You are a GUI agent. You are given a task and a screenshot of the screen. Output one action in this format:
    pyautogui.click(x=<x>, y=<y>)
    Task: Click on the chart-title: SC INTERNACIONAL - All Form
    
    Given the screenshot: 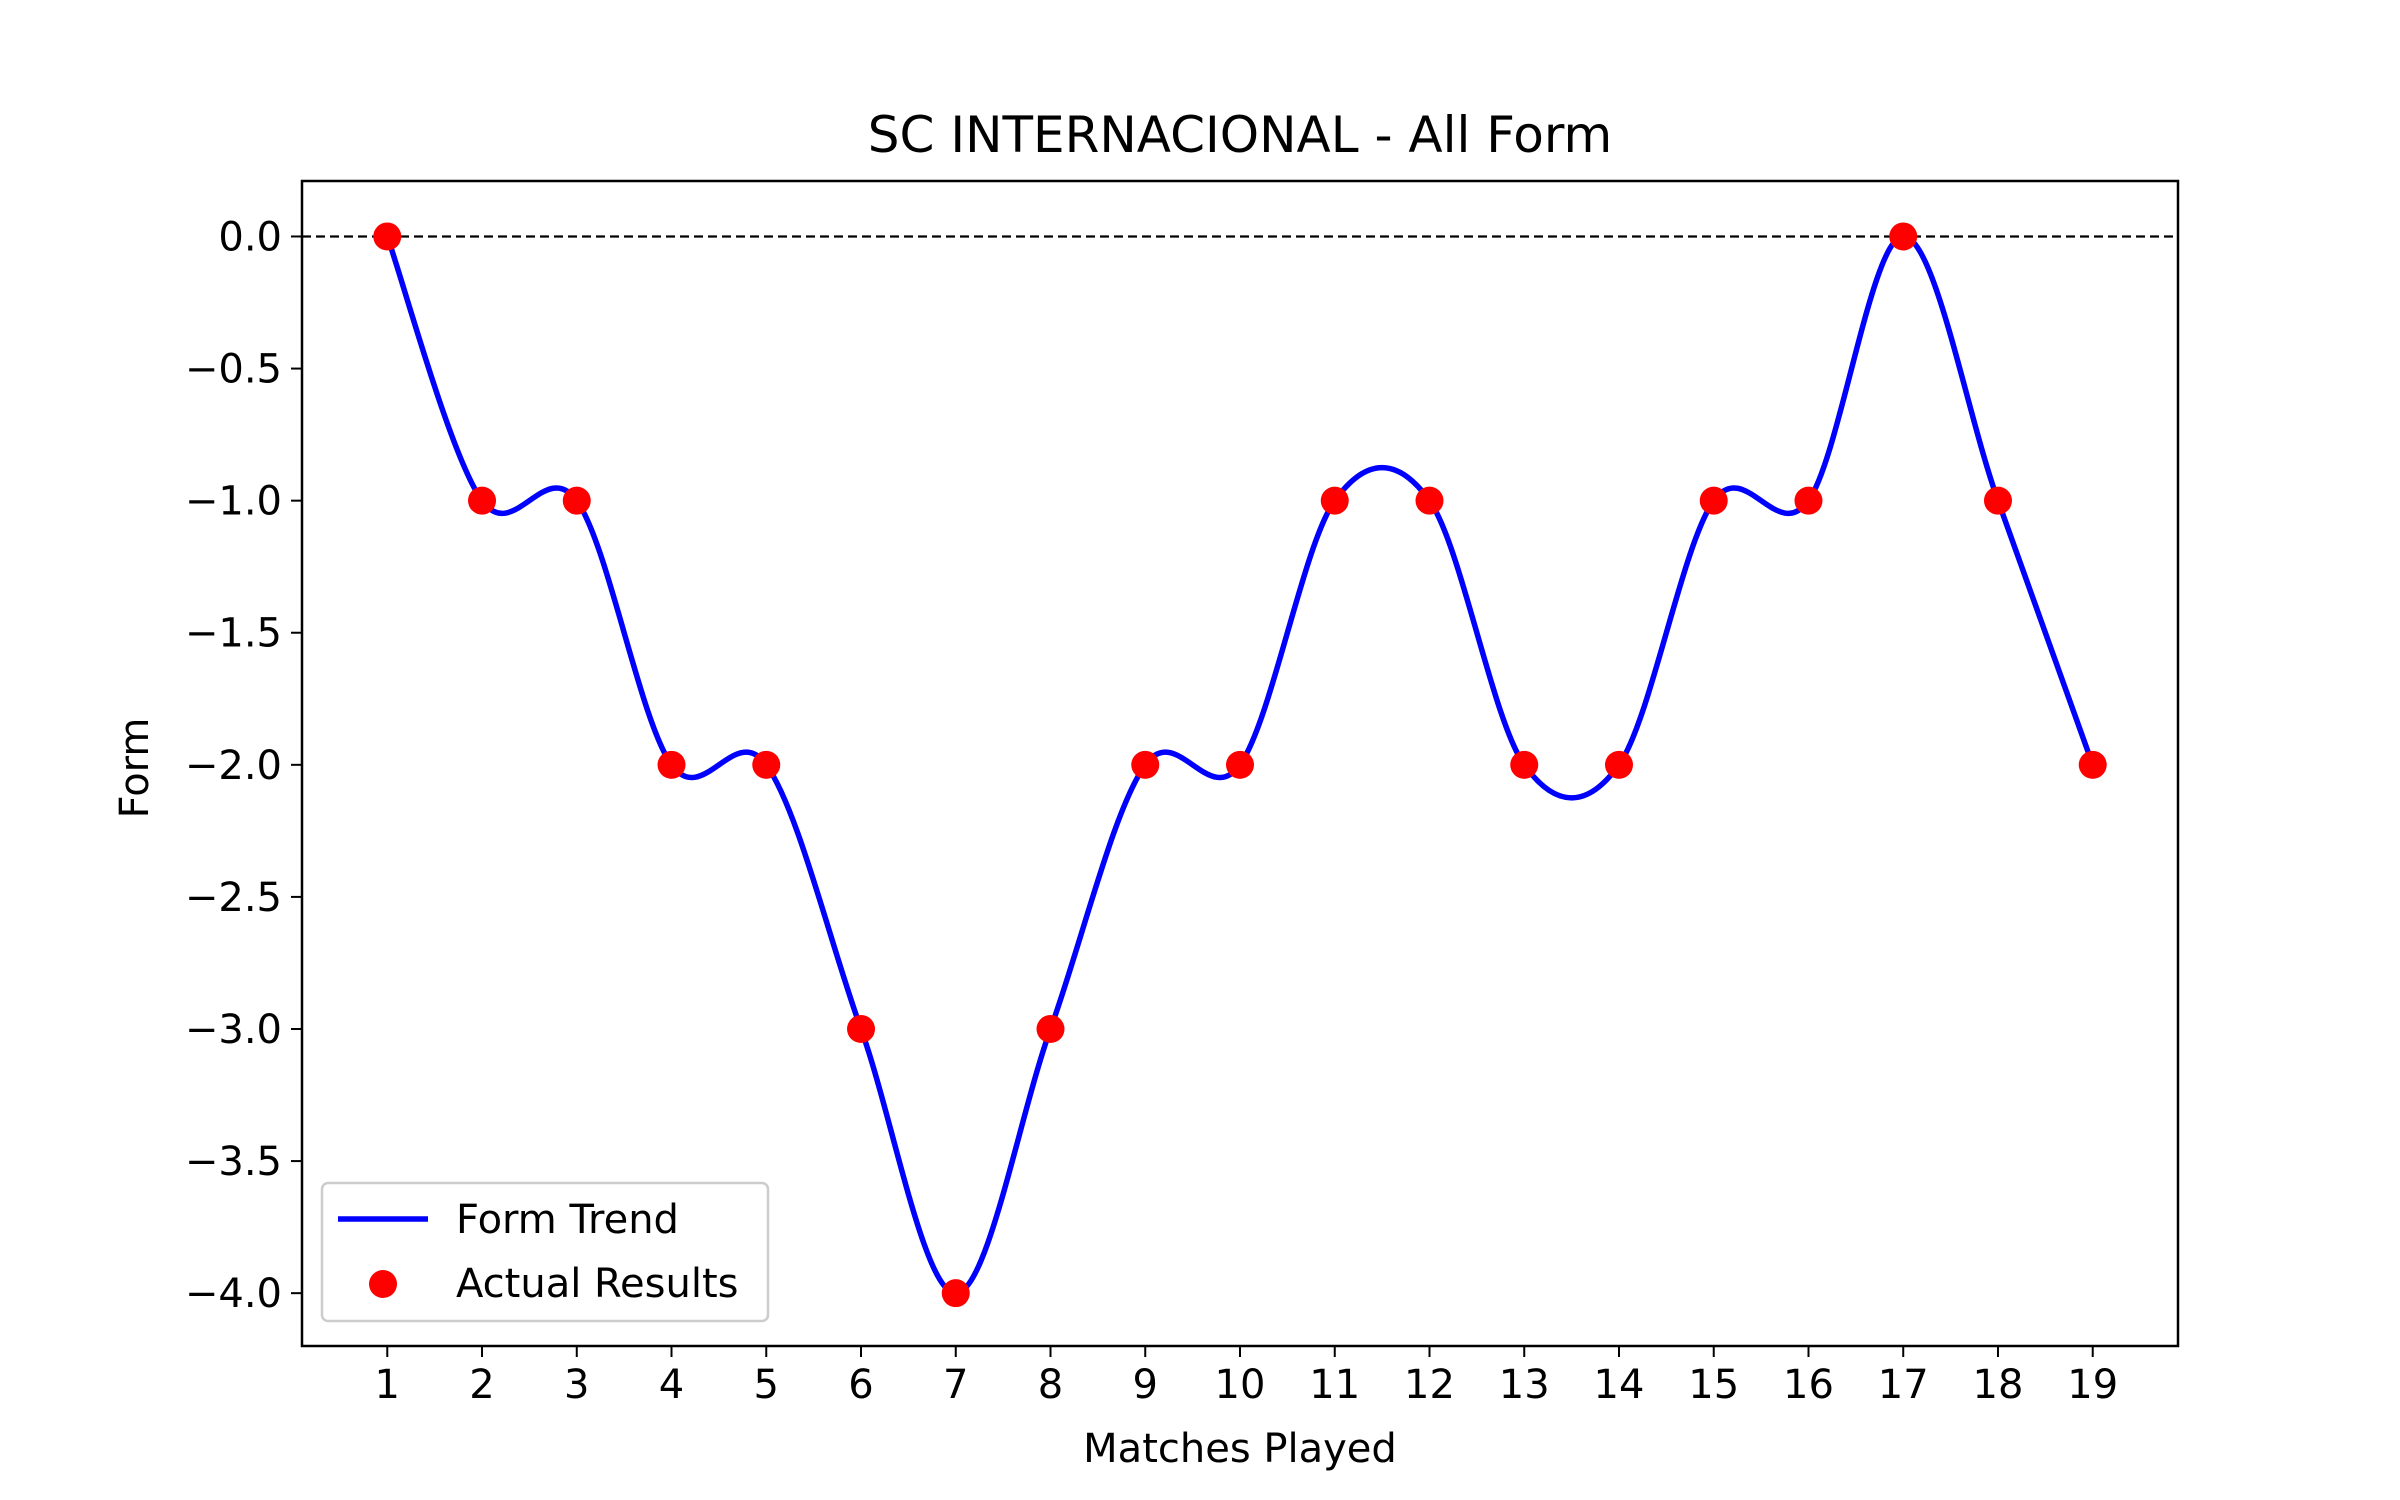 What is the action you would take?
    pyautogui.click(x=1240, y=135)
    